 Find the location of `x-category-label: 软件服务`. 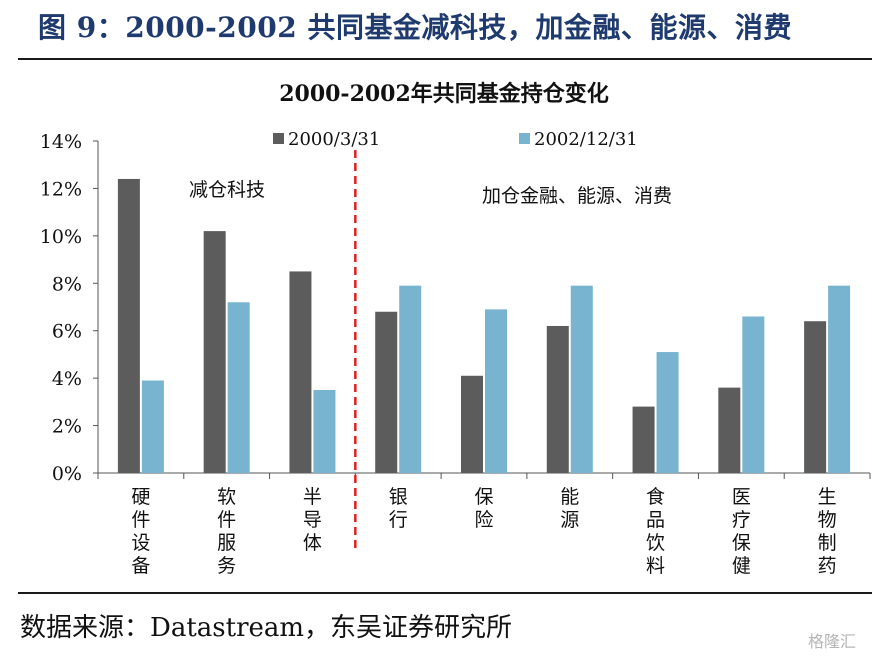

x-category-label: 软件服务 is located at coordinates (226, 531).